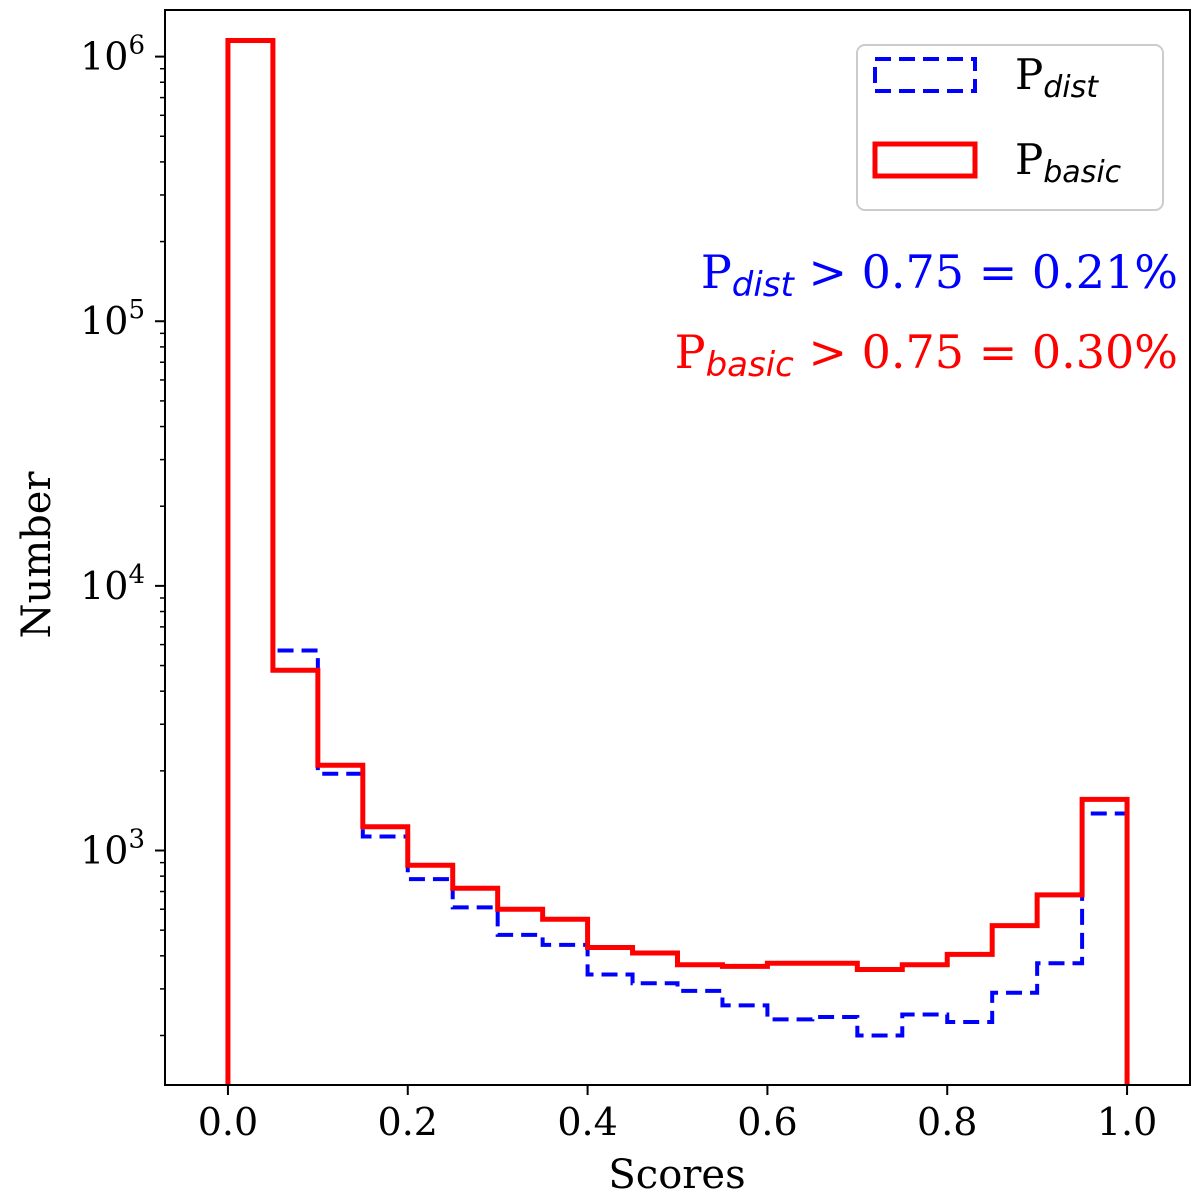 The width and height of the screenshot is (1200, 1200). What do you see at coordinates (767, 1122) in the screenshot?
I see `x-tick-label: 0.6` at bounding box center [767, 1122].